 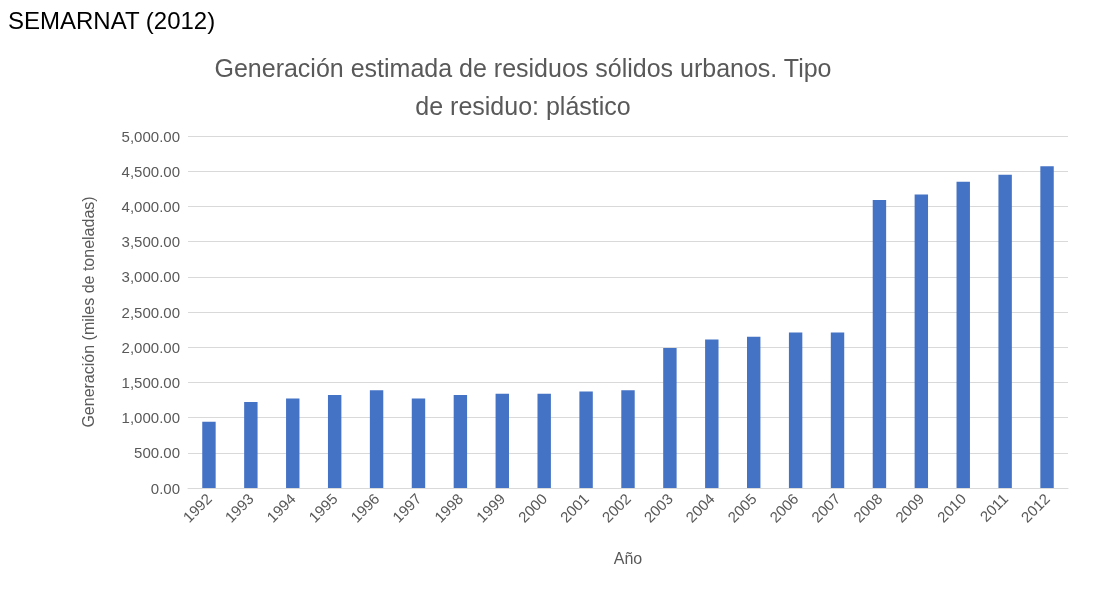 What do you see at coordinates (88, 312) in the screenshot?
I see `y-axis-title: Generación (miles de toneladas)` at bounding box center [88, 312].